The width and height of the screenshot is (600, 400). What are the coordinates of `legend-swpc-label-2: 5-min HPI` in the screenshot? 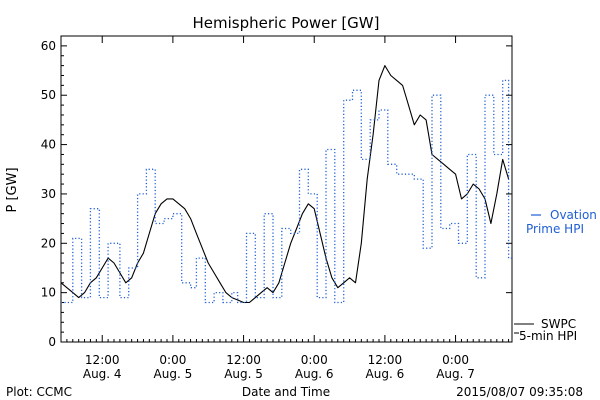 It's located at (548, 336).